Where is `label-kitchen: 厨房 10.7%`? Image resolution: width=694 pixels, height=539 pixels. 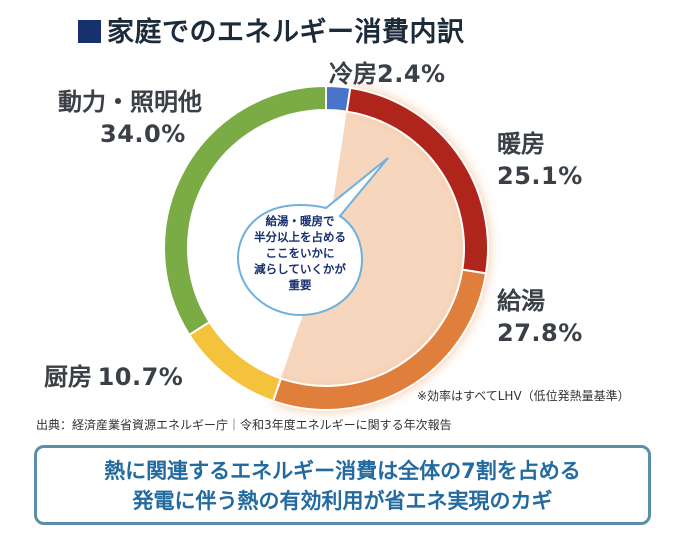
label-kitchen: 厨房 10.7% is located at coordinates (113, 377).